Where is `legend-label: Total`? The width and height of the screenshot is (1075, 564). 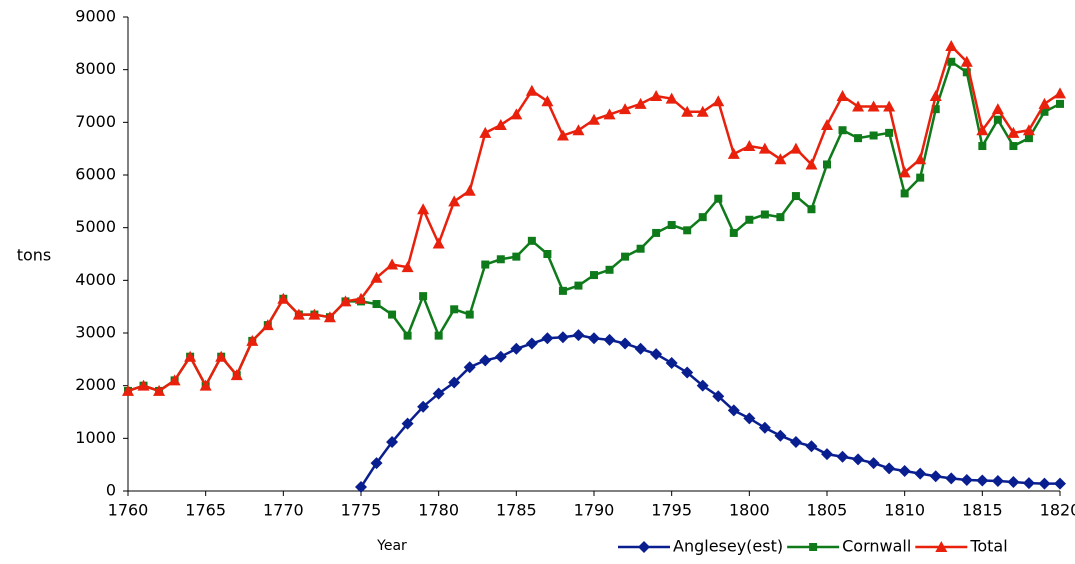
legend-label: Total is located at coordinates (988, 546).